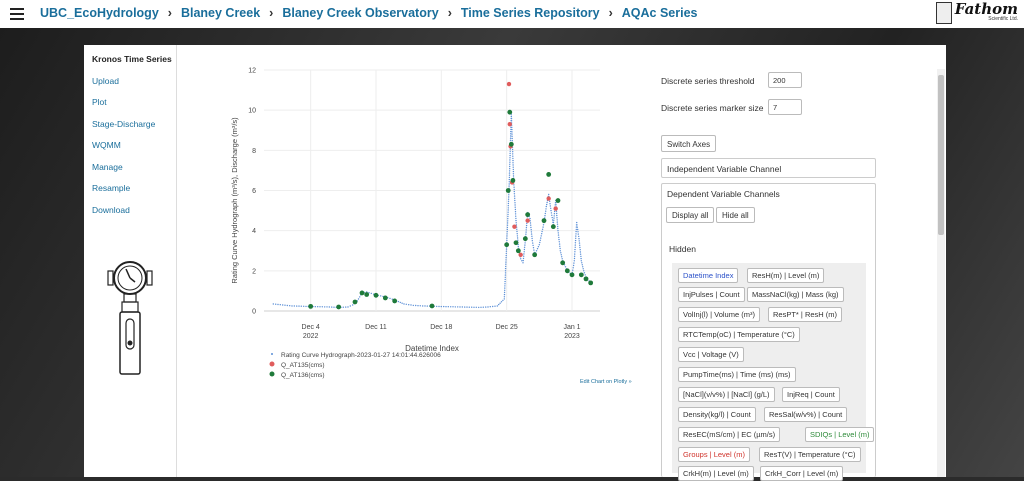  Describe the element at coordinates (805, 314) in the screenshot. I see `channel-chip: ResPT* | ResH (m)` at that location.